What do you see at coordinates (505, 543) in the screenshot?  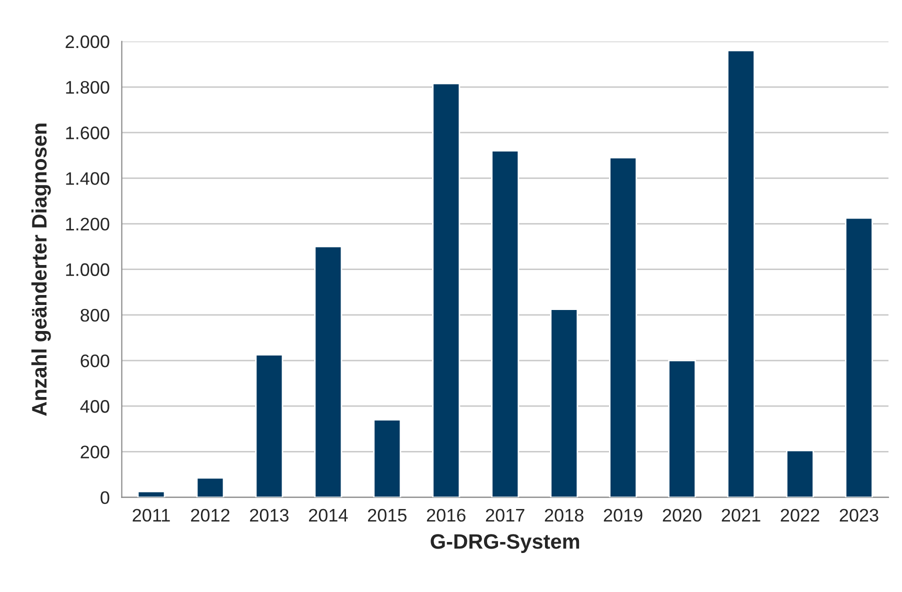 I see `x-axis-title: G-DRG-System` at bounding box center [505, 543].